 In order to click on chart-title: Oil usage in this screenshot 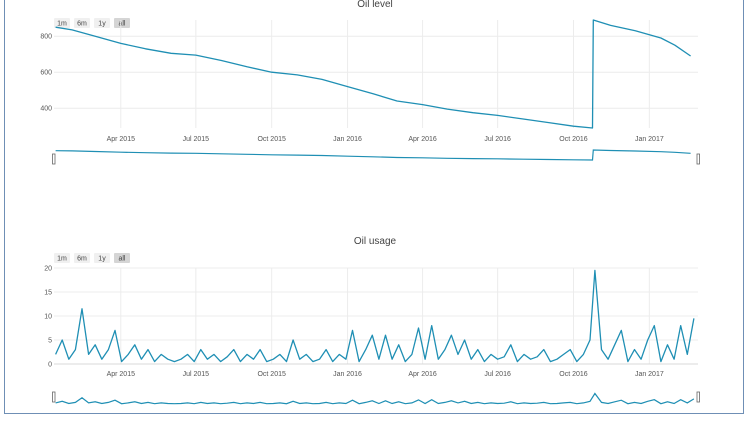, I will do `click(375, 241)`.